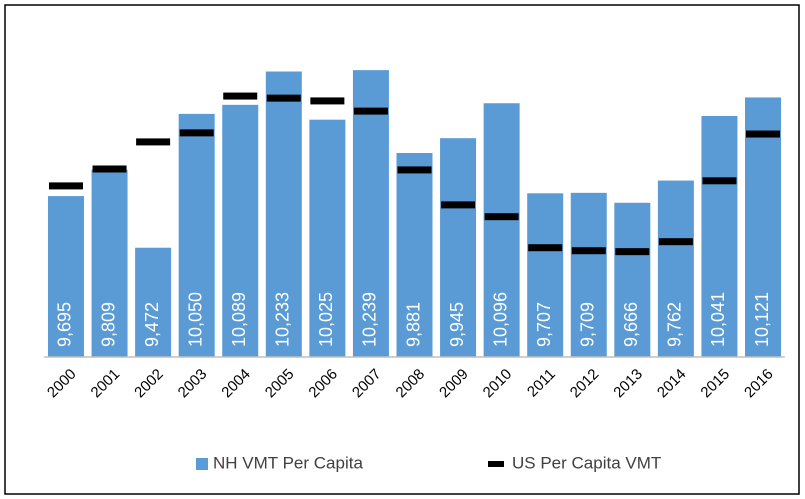 This screenshot has height=499, width=805. I want to click on value-label: 10,096, so click(500, 319).